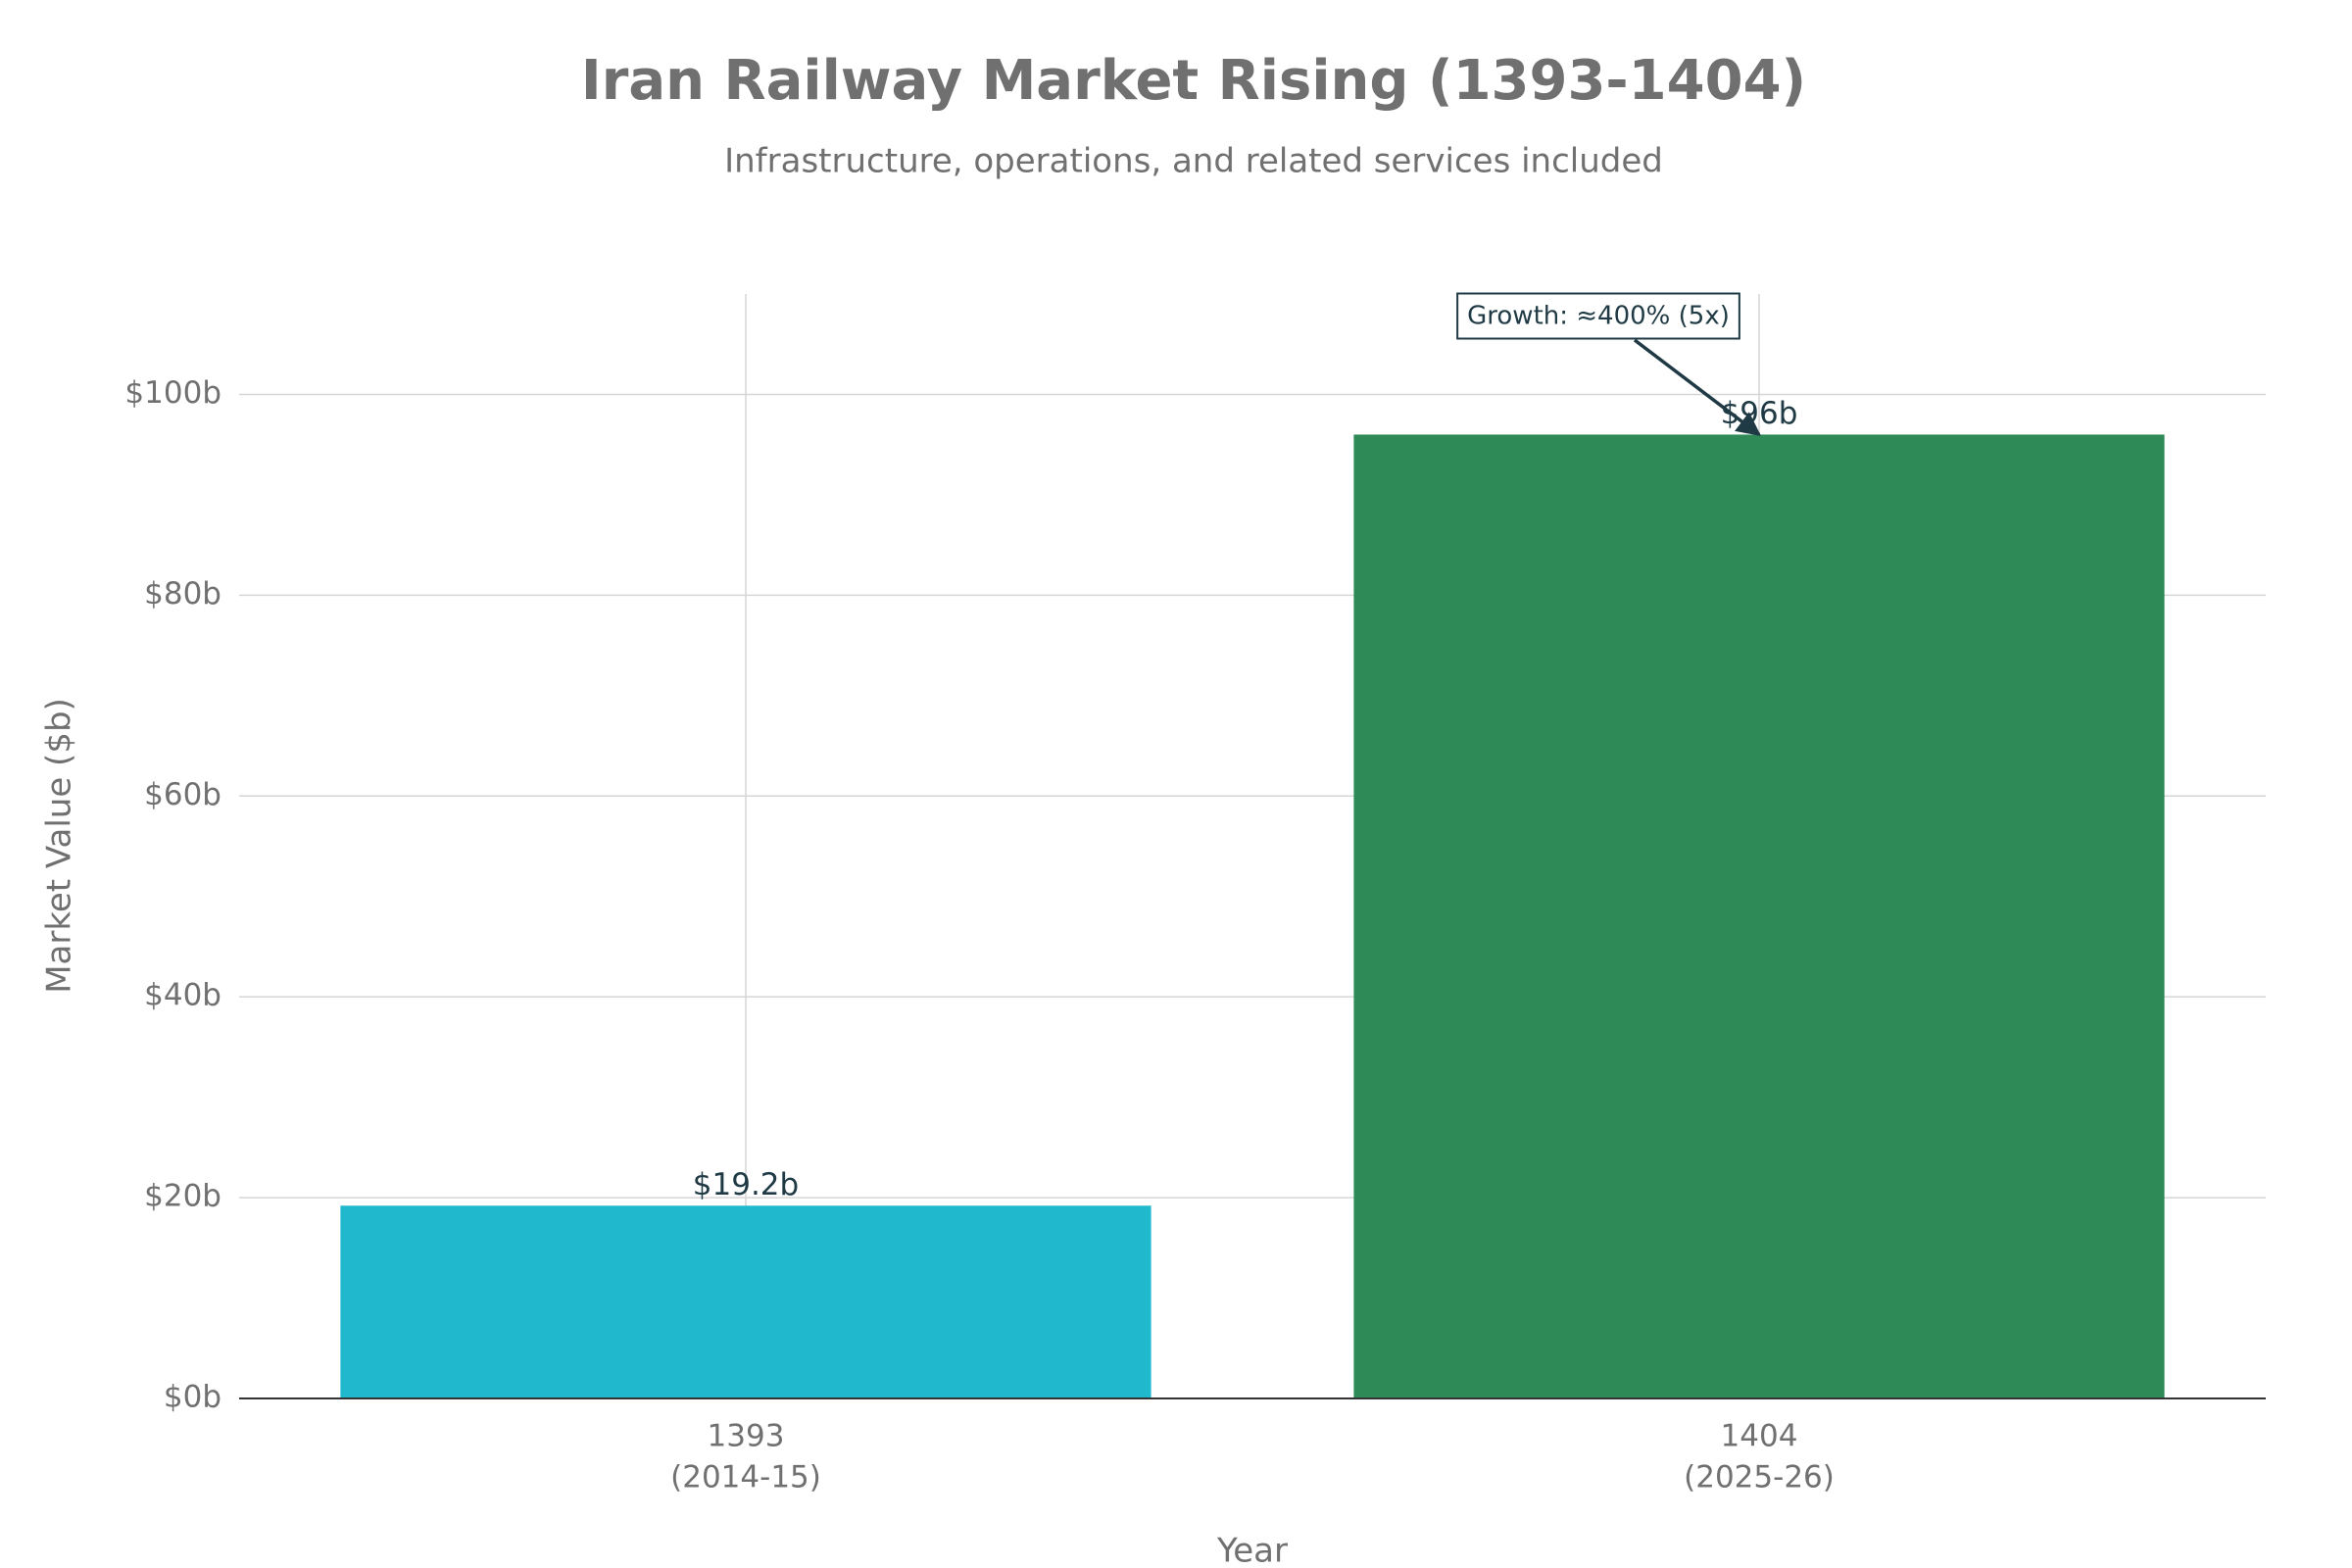 The image size is (2352, 1568). What do you see at coordinates (1759, 1436) in the screenshot?
I see `x-tick-label: 1404` at bounding box center [1759, 1436].